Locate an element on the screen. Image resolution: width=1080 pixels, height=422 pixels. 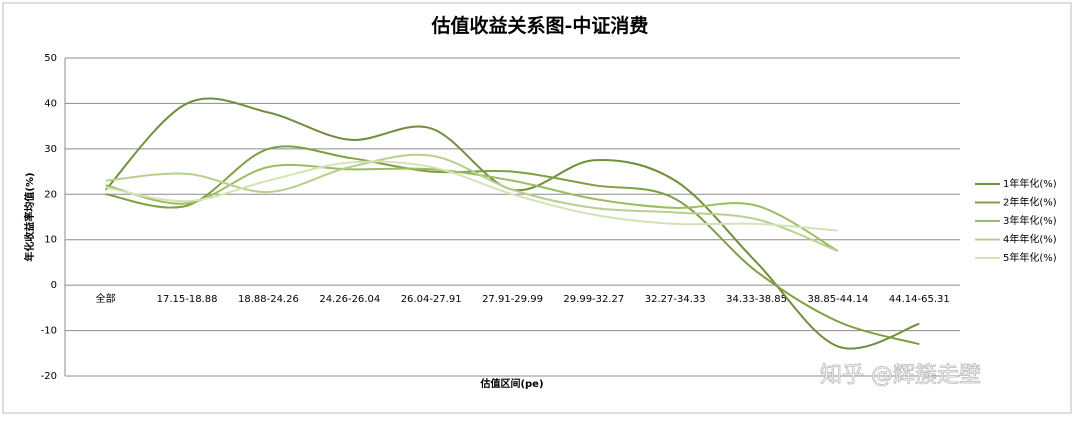
watermark: 知乎 @辉簇走壁 is located at coordinates (900, 375).